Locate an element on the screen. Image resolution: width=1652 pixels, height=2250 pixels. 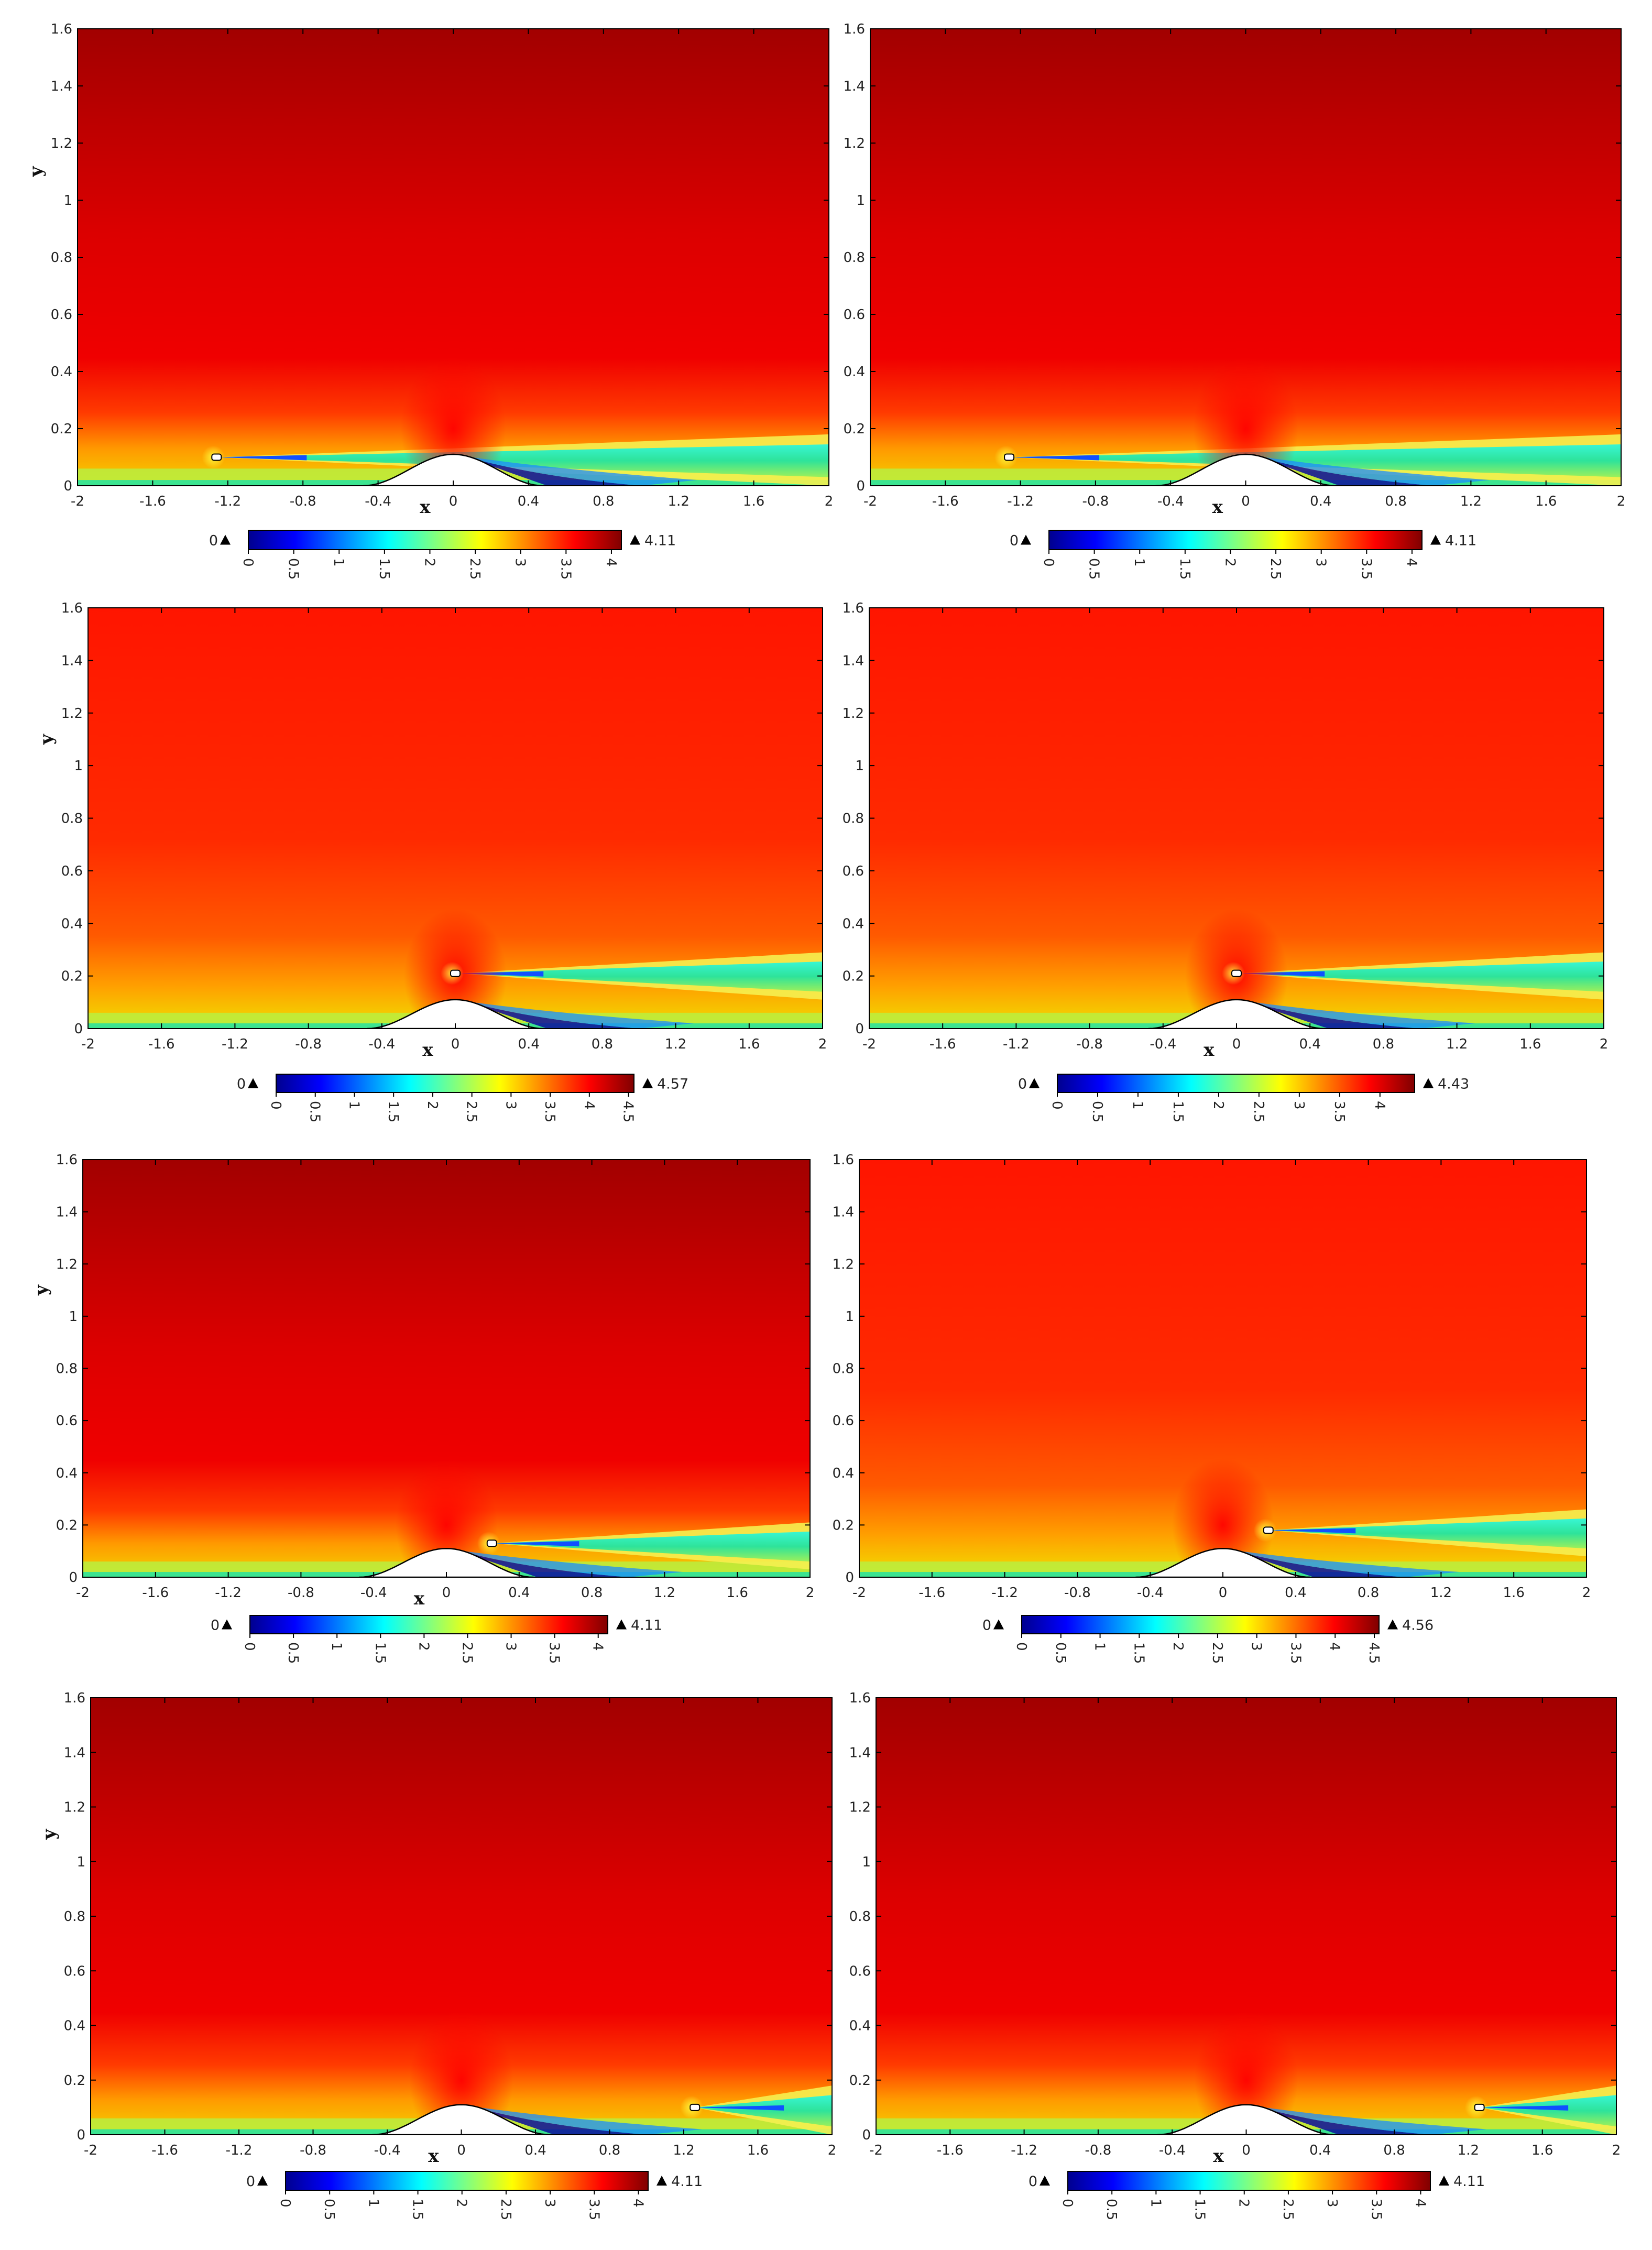
colorbar-tick-label: 2 is located at coordinates (461, 2203).